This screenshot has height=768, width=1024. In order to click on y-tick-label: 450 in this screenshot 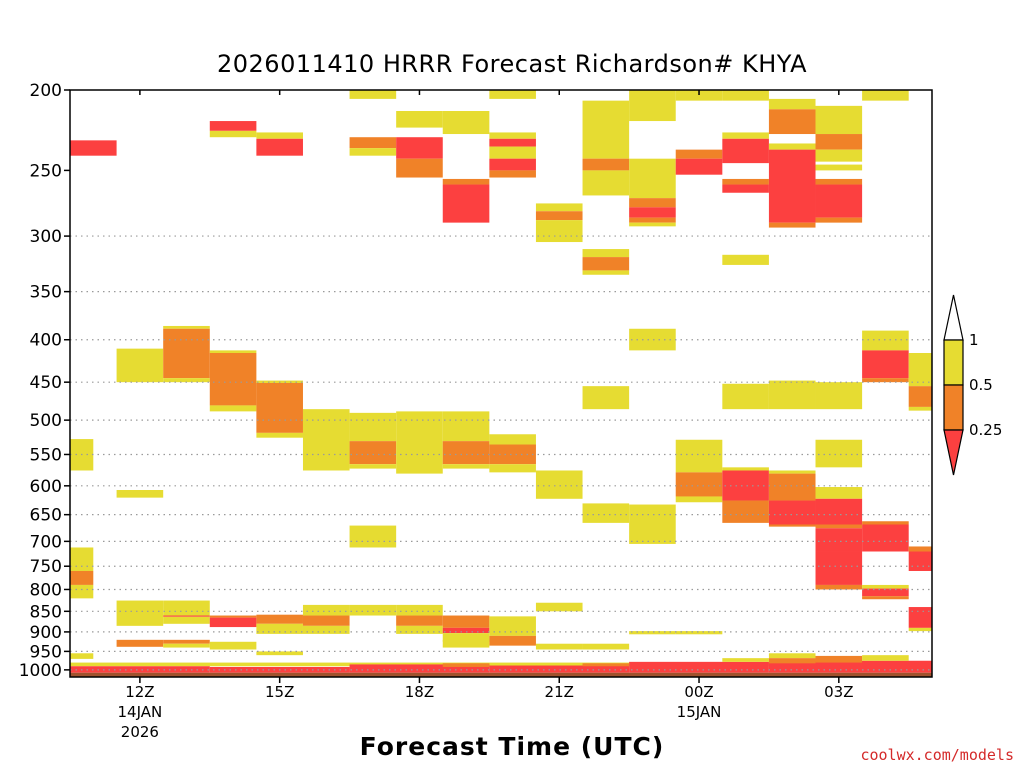, I will do `click(46, 383)`.